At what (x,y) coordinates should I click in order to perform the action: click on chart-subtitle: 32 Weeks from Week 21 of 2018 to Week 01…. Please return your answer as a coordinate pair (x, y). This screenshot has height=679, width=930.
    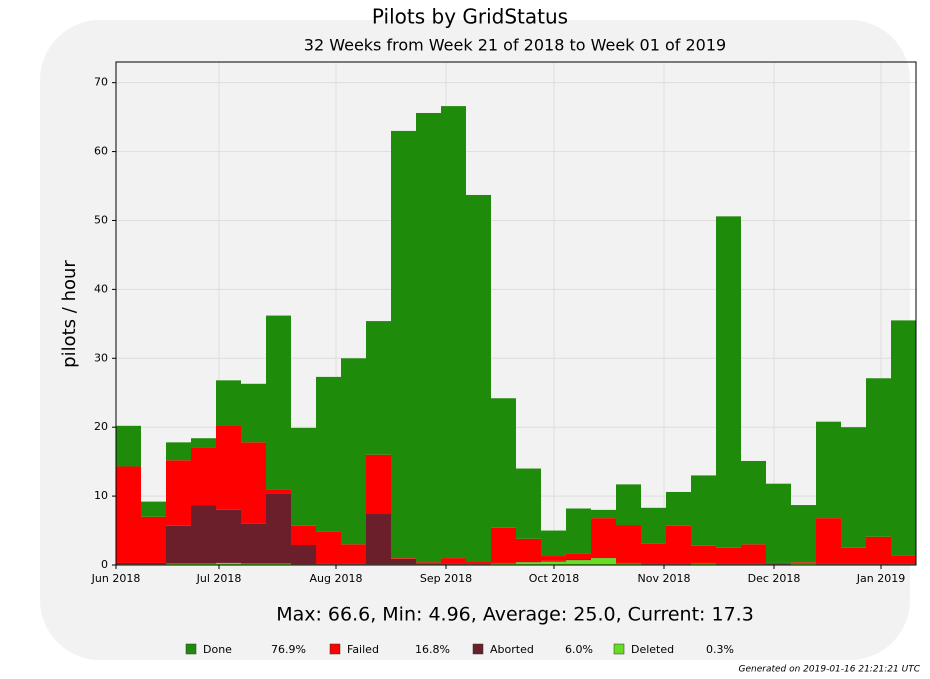
    Looking at the image, I should click on (515, 45).